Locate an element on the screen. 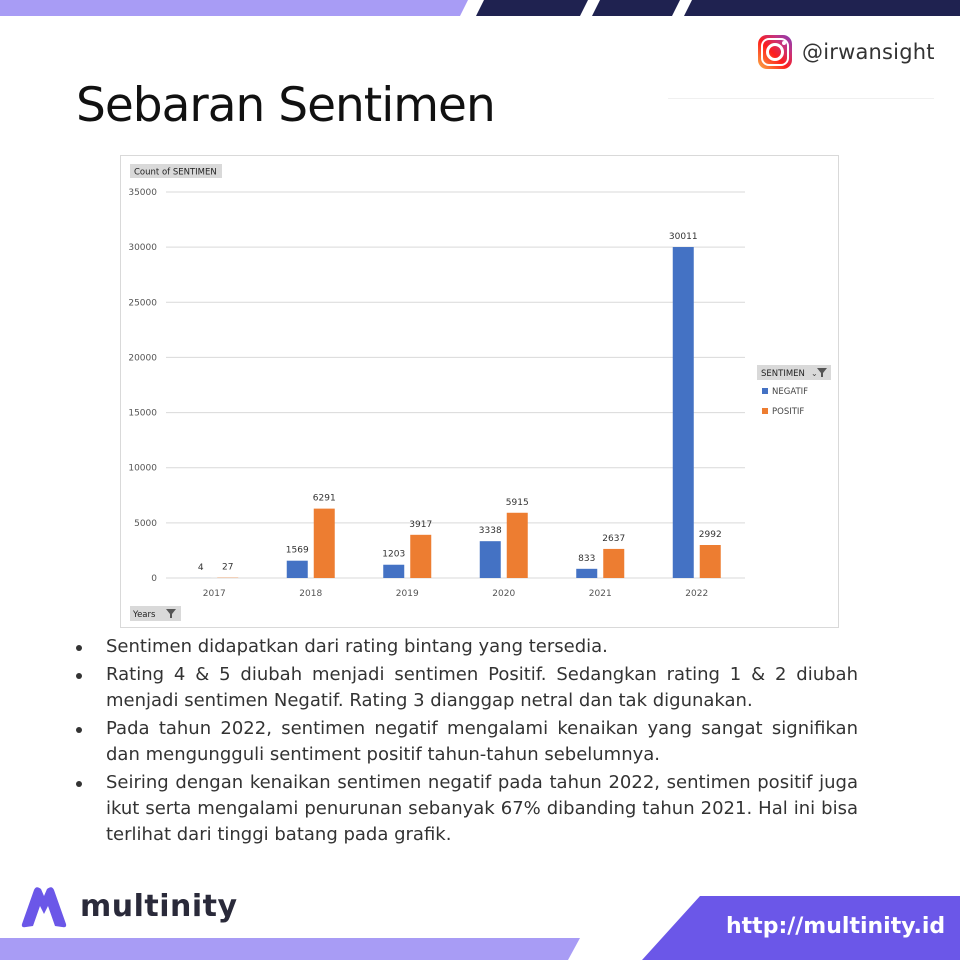 The height and width of the screenshot is (960, 960). page-title: Sebaran Sentimen is located at coordinates (286, 105).